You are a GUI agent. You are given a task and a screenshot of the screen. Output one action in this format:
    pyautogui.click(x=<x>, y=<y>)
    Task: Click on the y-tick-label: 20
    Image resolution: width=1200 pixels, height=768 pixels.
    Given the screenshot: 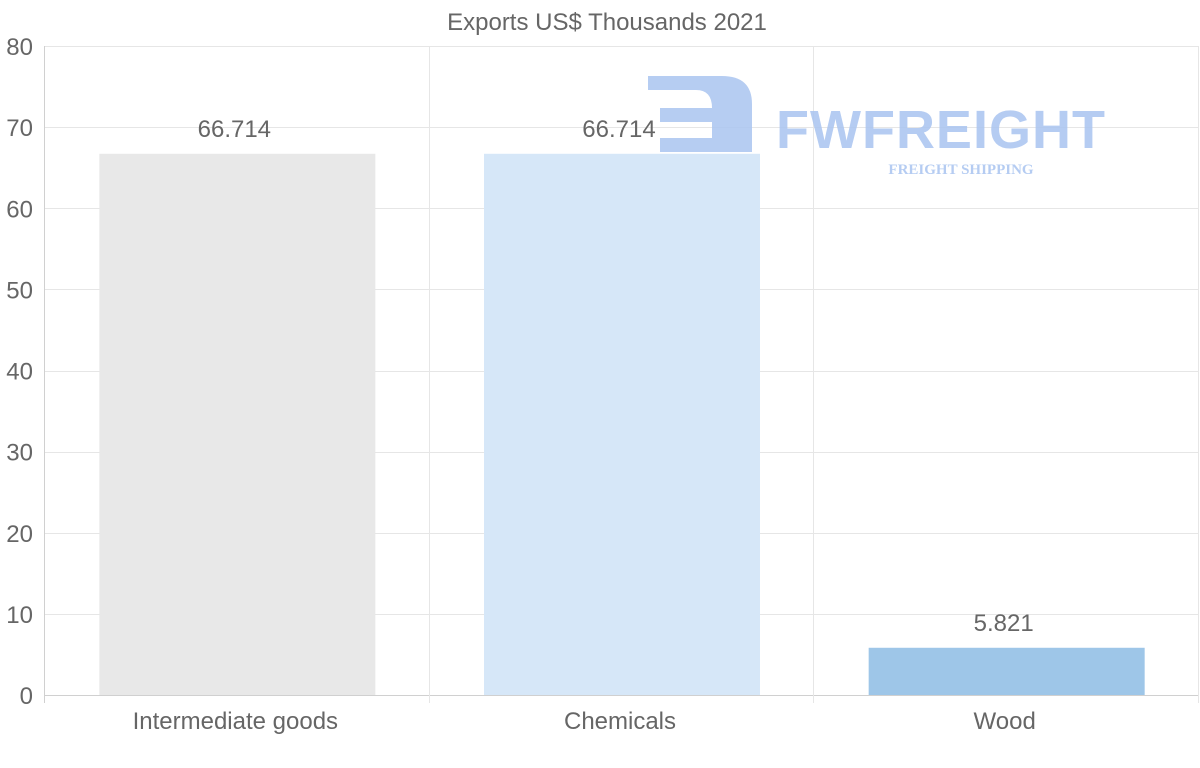 What is the action you would take?
    pyautogui.click(x=19, y=534)
    